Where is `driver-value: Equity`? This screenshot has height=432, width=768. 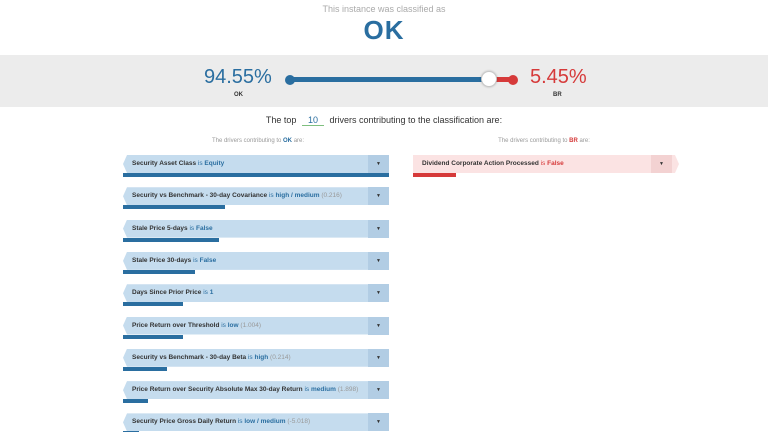 driver-value: Equity is located at coordinates (214, 163).